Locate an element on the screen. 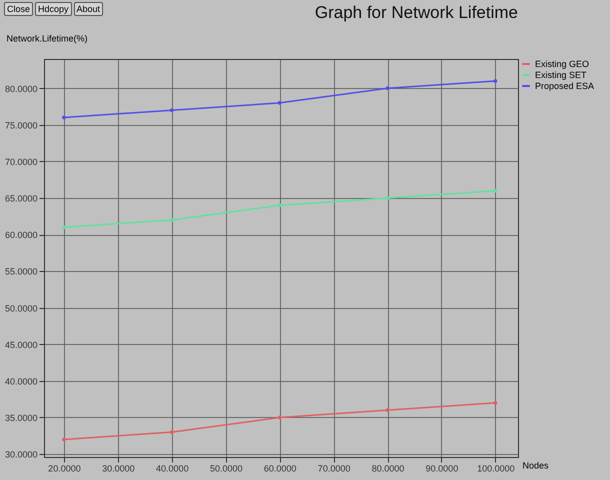  y-tick-label: 40.0000 is located at coordinates (21, 381).